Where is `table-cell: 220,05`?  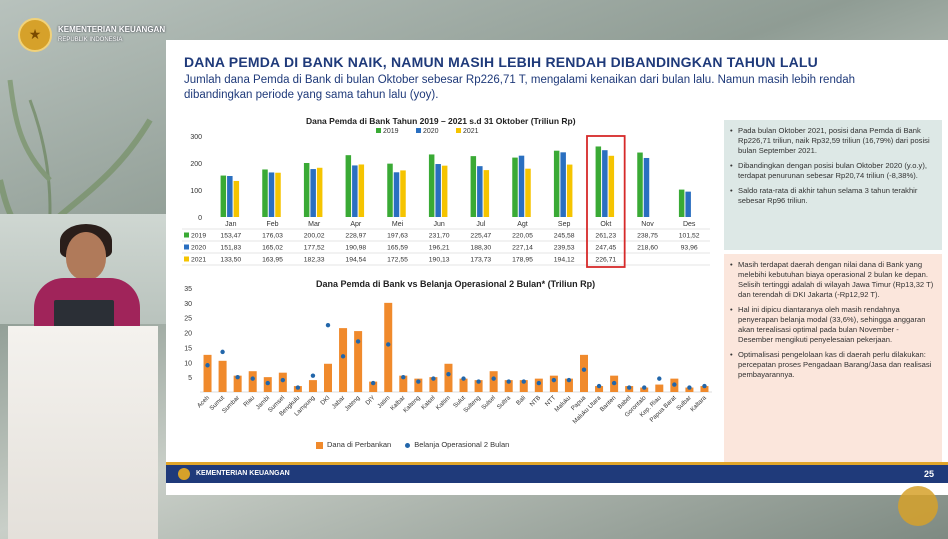 table-cell: 220,05 is located at coordinates (522, 236).